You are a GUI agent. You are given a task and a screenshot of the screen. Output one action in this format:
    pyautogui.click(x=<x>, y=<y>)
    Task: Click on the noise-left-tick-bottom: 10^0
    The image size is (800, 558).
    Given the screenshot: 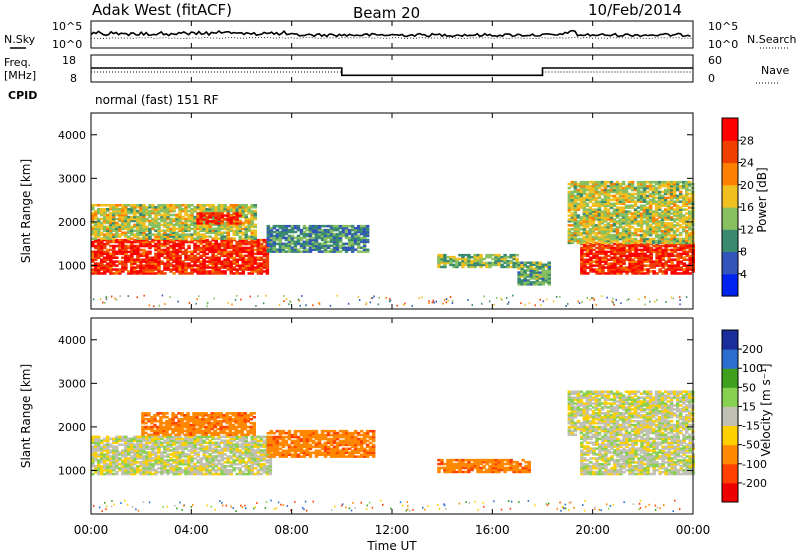 What is the action you would take?
    pyautogui.click(x=67, y=44)
    